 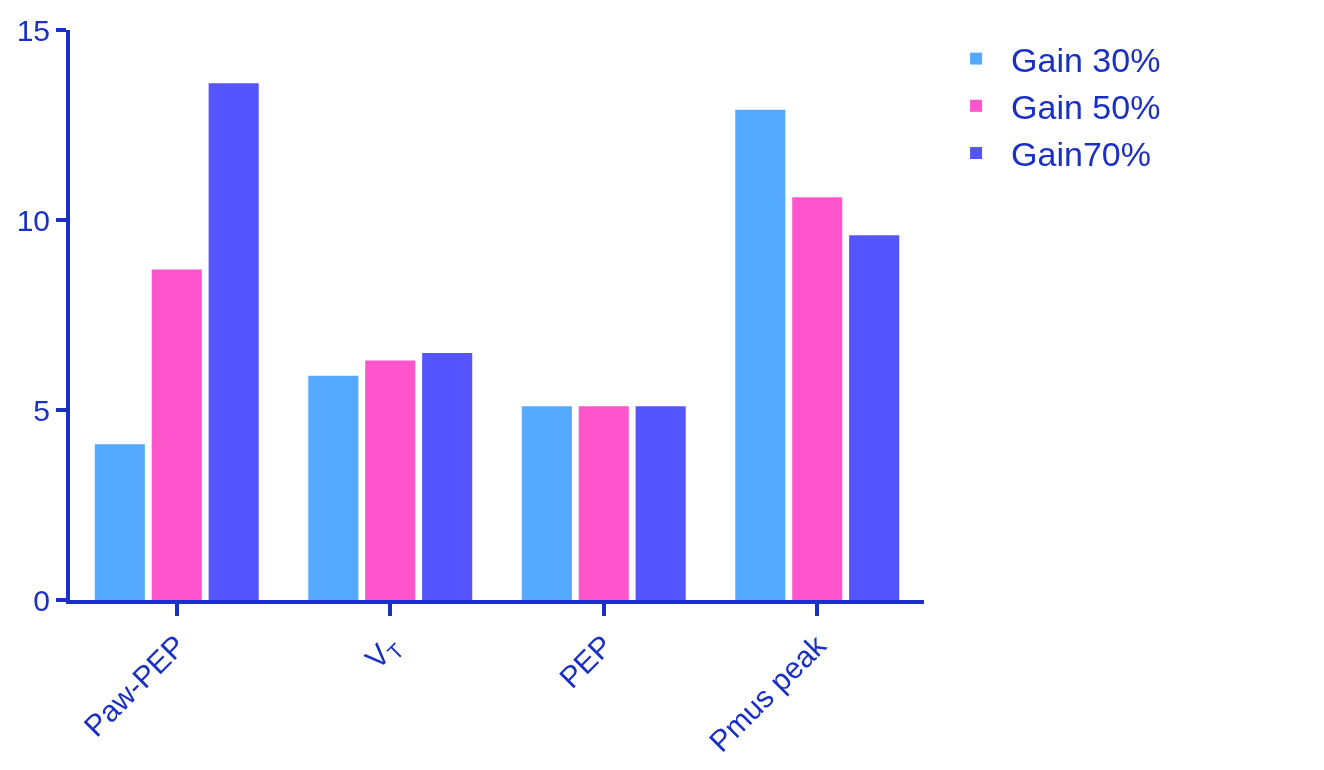 What do you see at coordinates (33, 220) in the screenshot?
I see `y-tick-label: 10` at bounding box center [33, 220].